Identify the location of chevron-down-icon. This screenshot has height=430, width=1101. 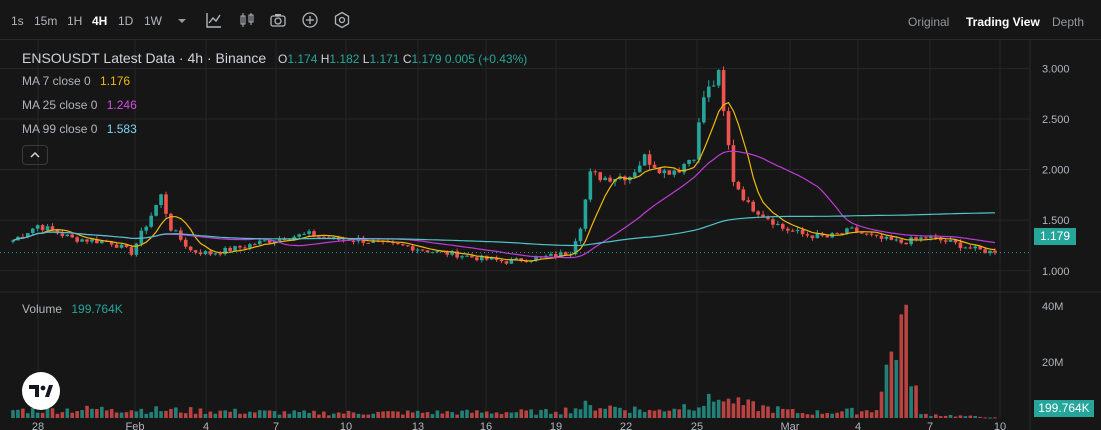
(182, 21).